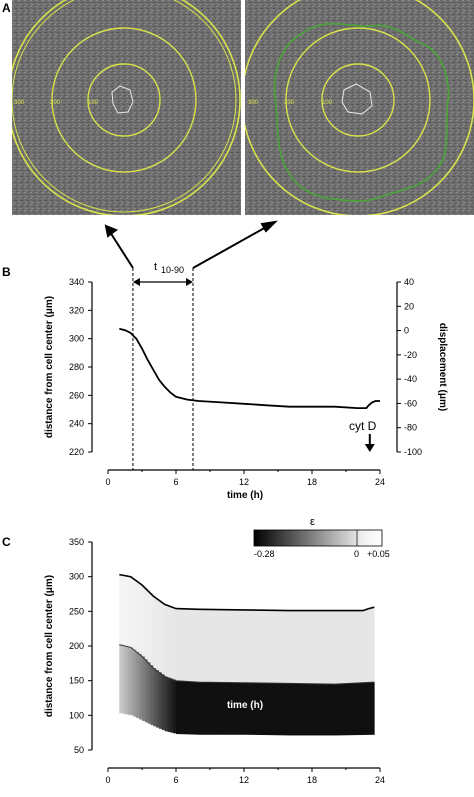  I want to click on panel-b-label: B, so click(6, 272).